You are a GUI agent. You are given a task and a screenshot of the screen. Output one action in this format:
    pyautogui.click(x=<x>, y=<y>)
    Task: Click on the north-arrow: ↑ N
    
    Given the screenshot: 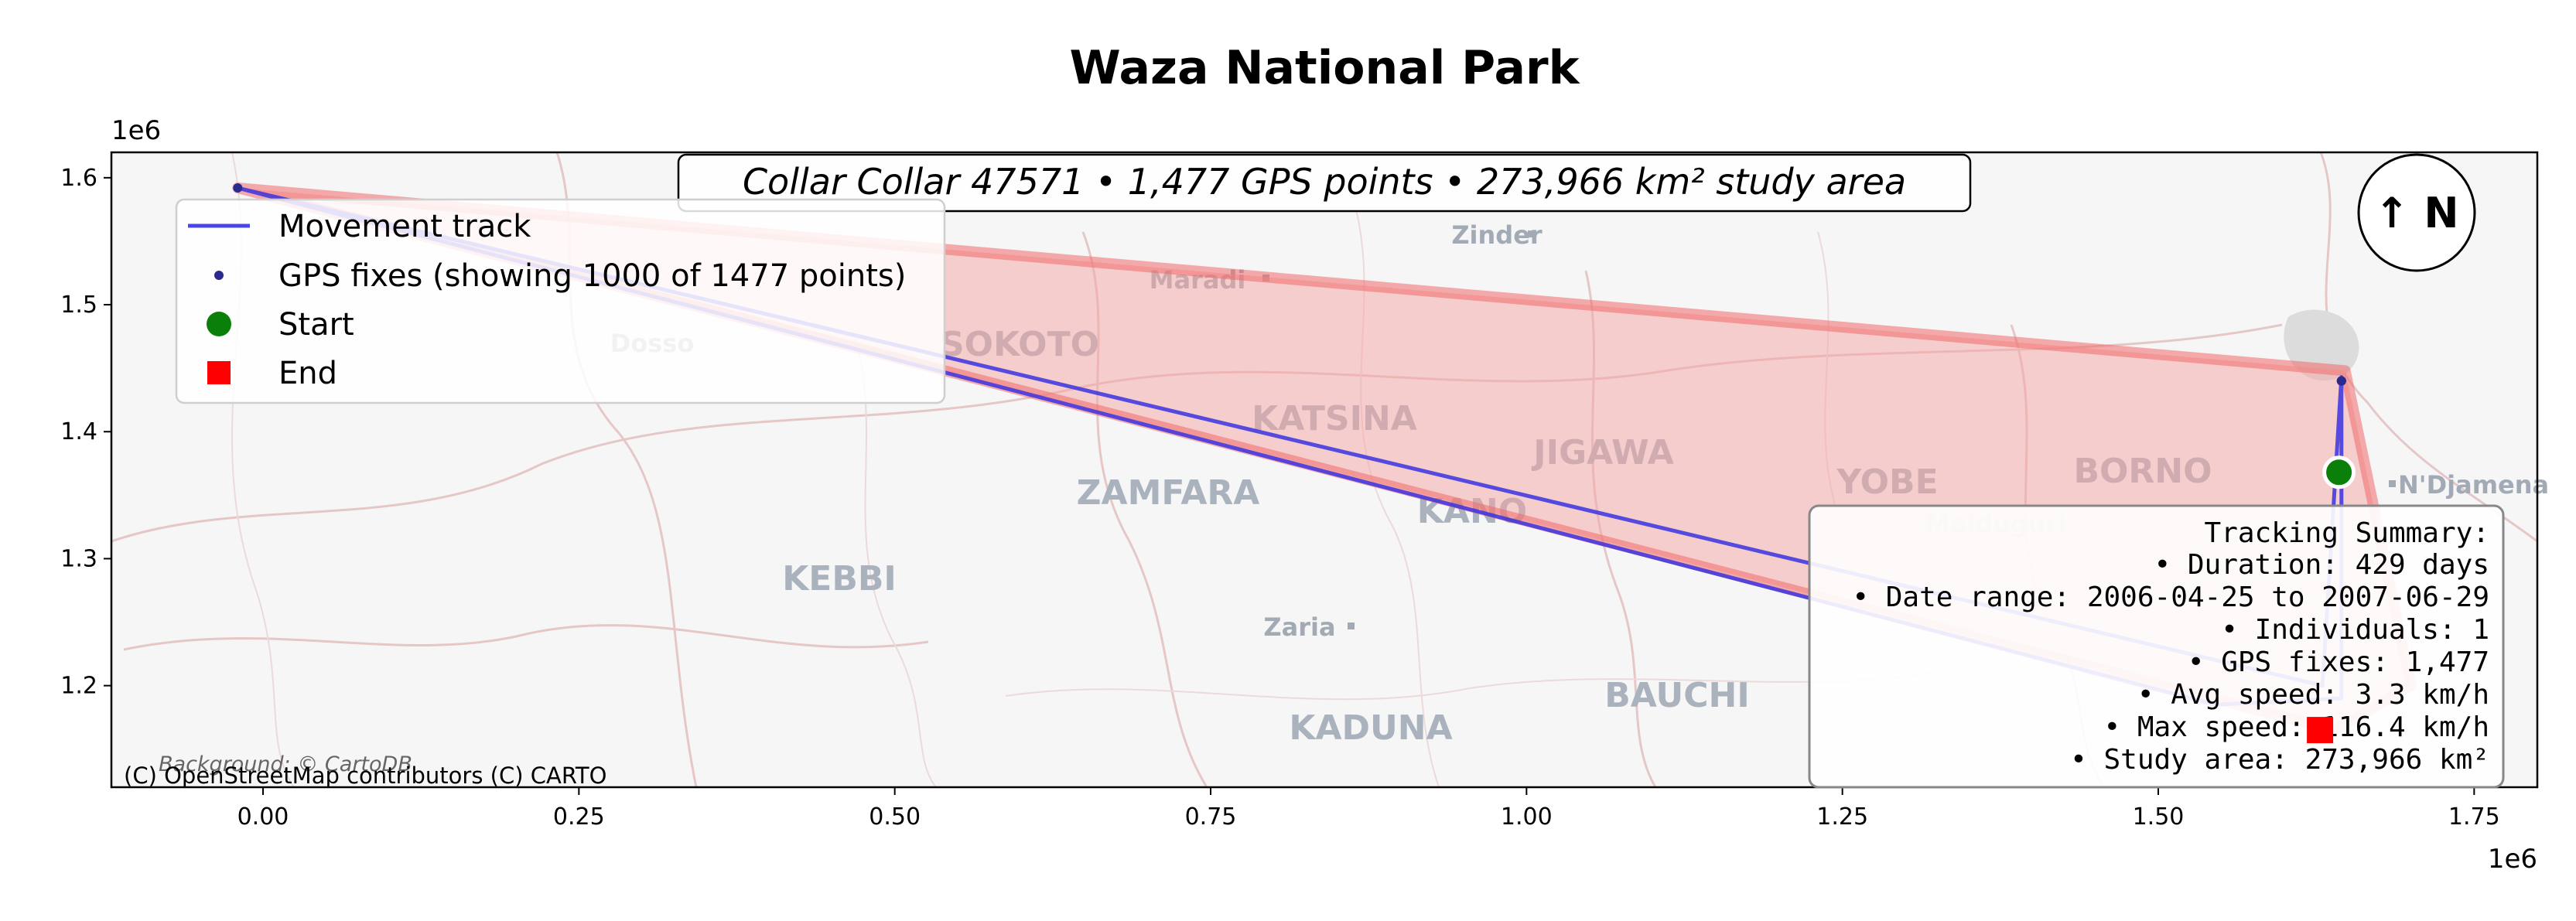 What is the action you would take?
    pyautogui.click(x=2416, y=212)
    